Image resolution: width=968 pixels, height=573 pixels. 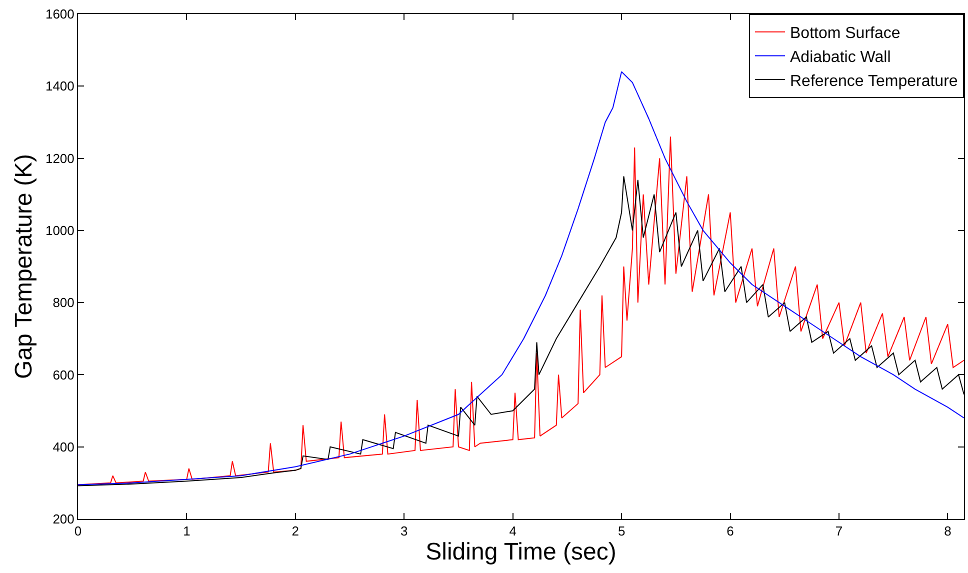 I want to click on legend-label: Adiabatic Wall, so click(x=840, y=57).